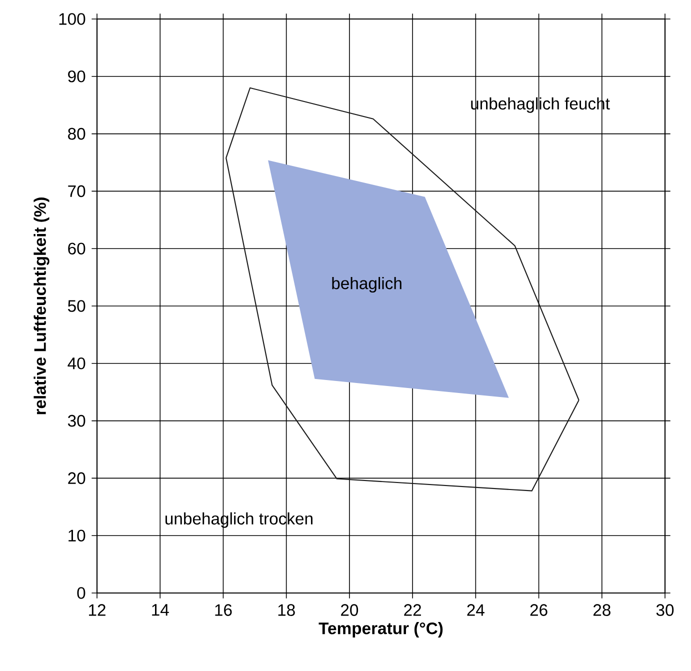 Image resolution: width=691 pixels, height=671 pixels. I want to click on y-tick-label: 80, so click(77, 134).